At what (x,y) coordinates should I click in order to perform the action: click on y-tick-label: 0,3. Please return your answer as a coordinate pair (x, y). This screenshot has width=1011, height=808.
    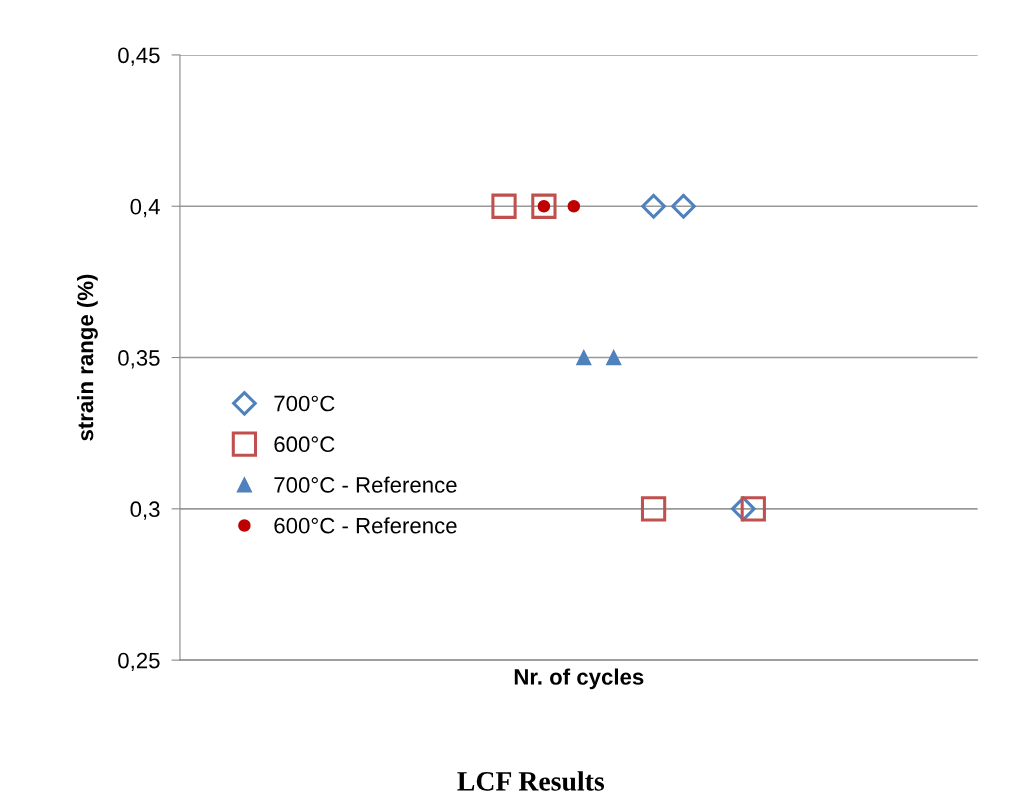
    Looking at the image, I should click on (145, 510).